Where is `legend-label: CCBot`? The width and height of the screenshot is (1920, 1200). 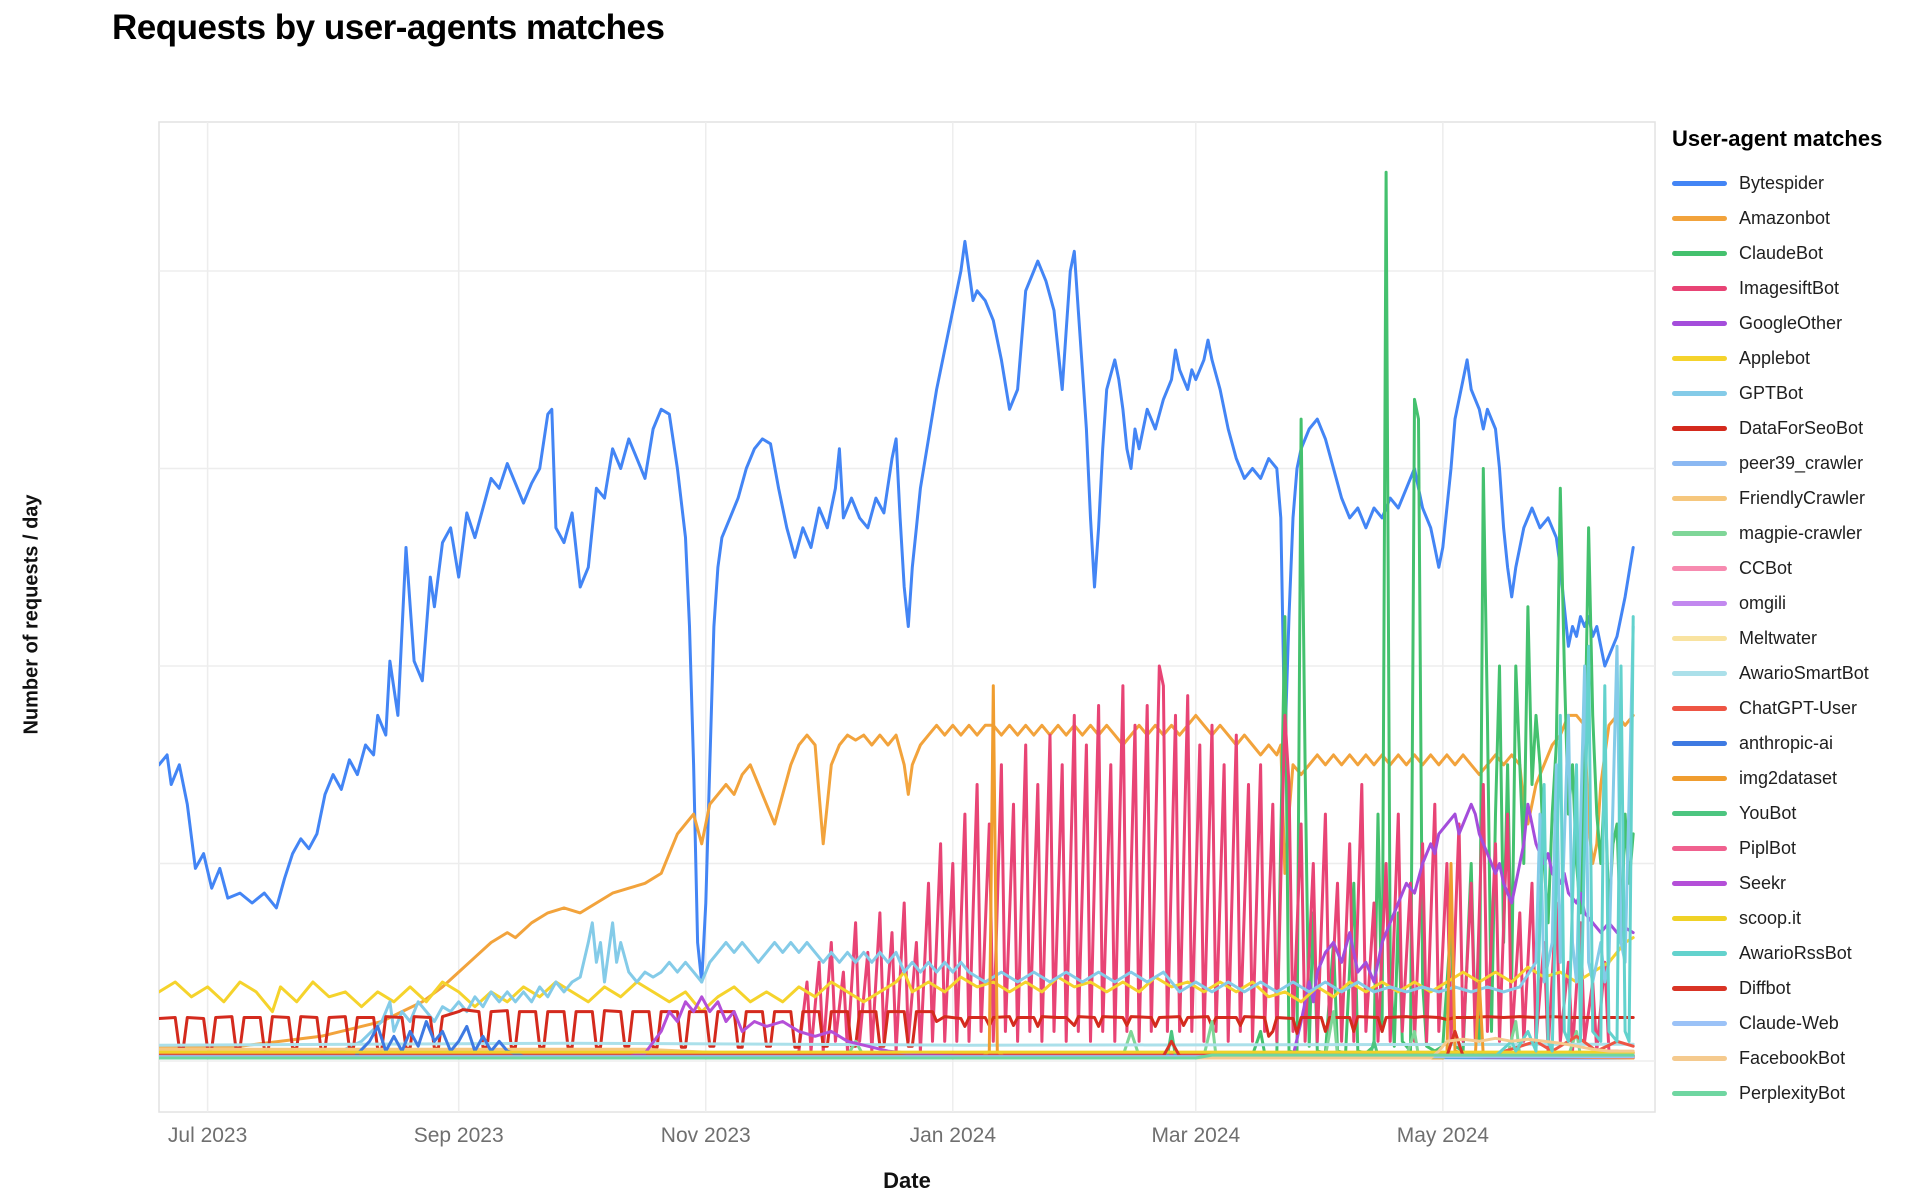
legend-label: CCBot is located at coordinates (1766, 568).